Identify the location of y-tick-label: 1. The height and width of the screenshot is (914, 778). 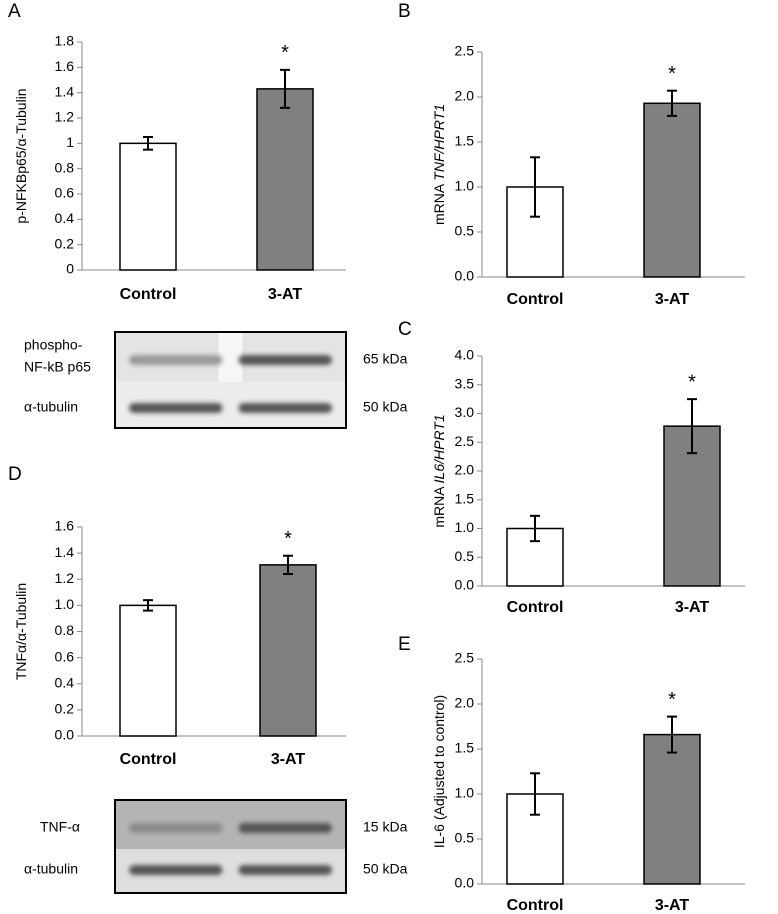
(70, 142).